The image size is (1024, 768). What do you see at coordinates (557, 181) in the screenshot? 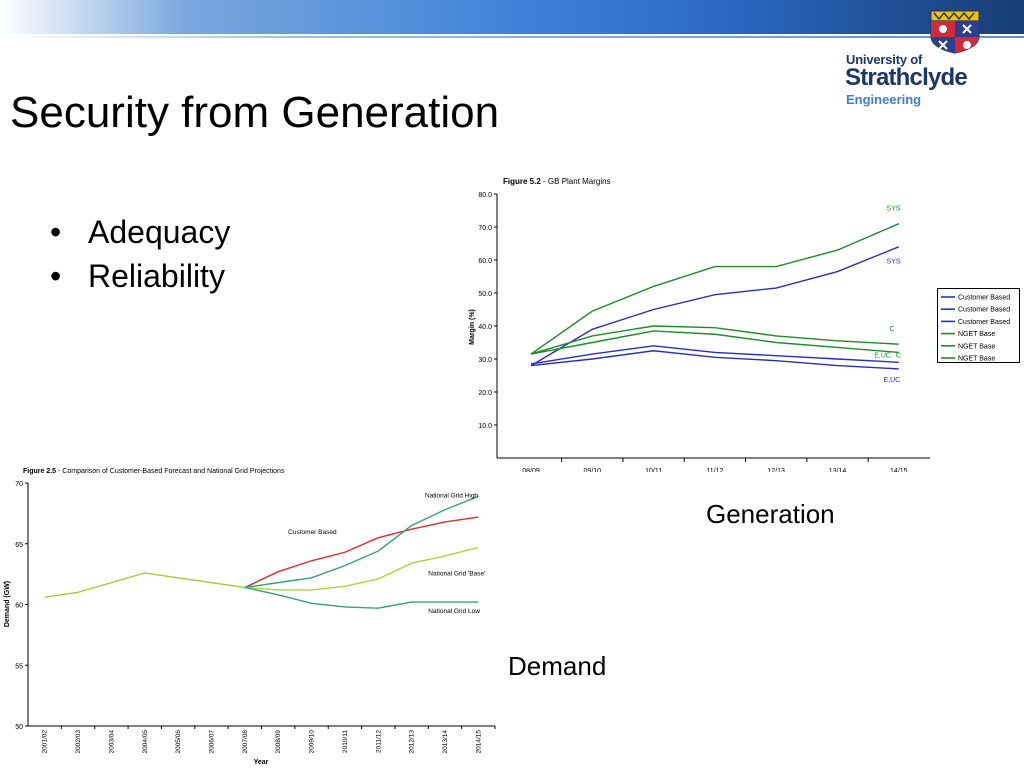
I see `chart-title: Figure 5.2 - GB Plant Margins` at bounding box center [557, 181].